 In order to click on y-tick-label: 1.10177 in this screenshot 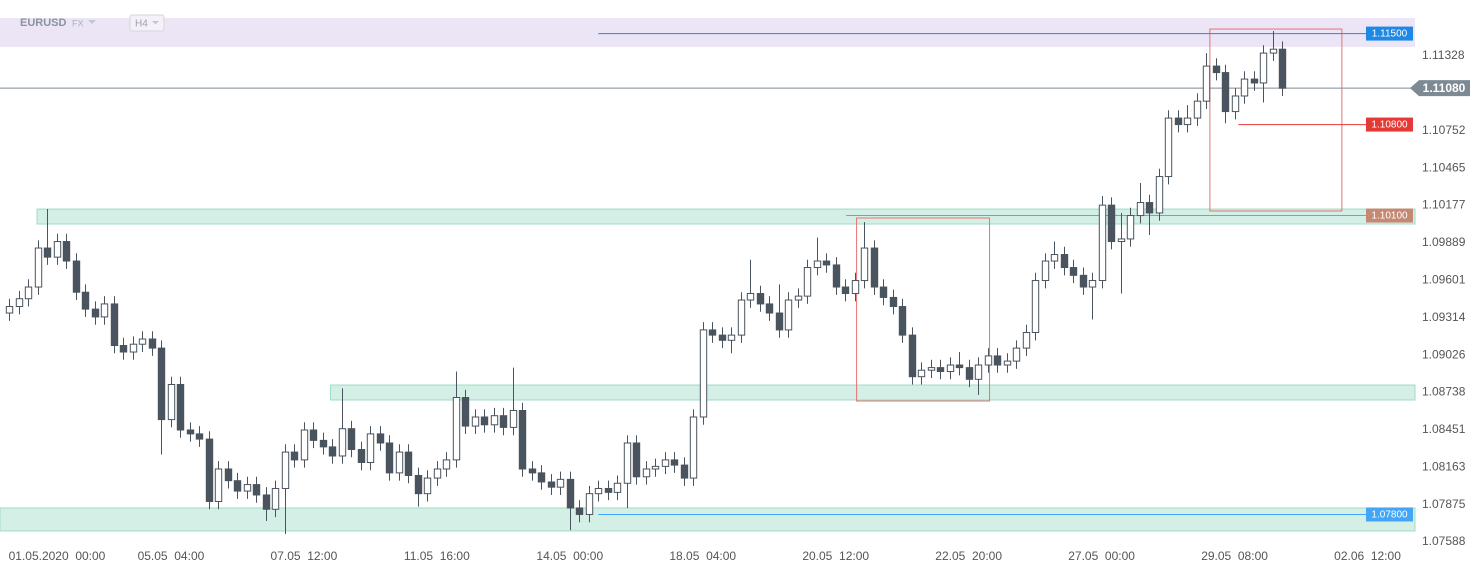, I will do `click(1444, 205)`.